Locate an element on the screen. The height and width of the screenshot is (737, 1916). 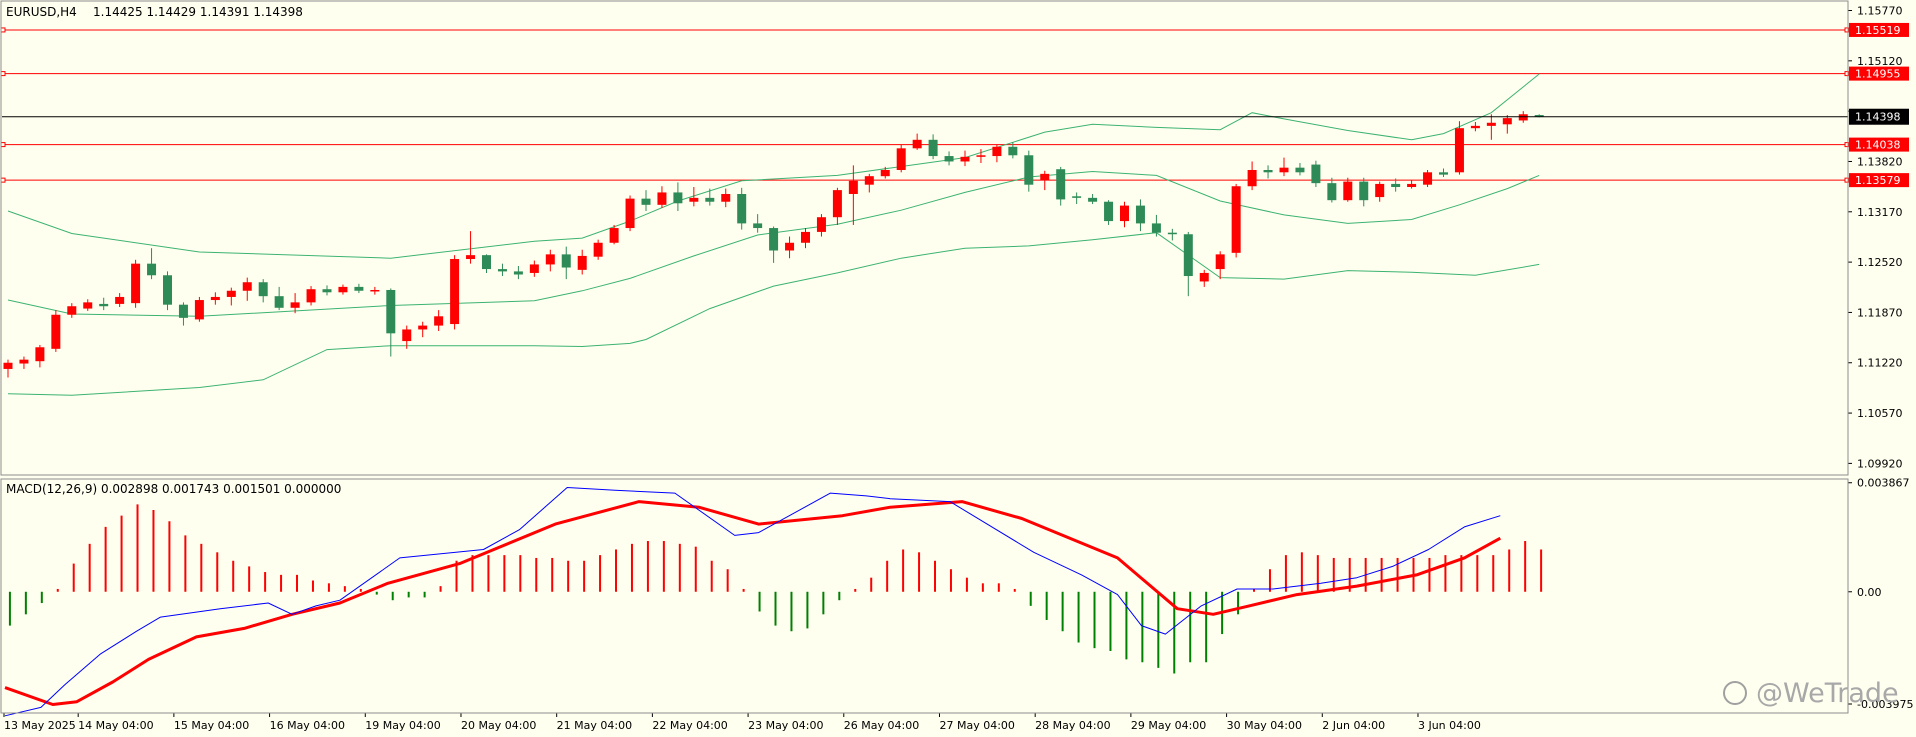
price-tick-label: 1.09920 is located at coordinates (1880, 463).